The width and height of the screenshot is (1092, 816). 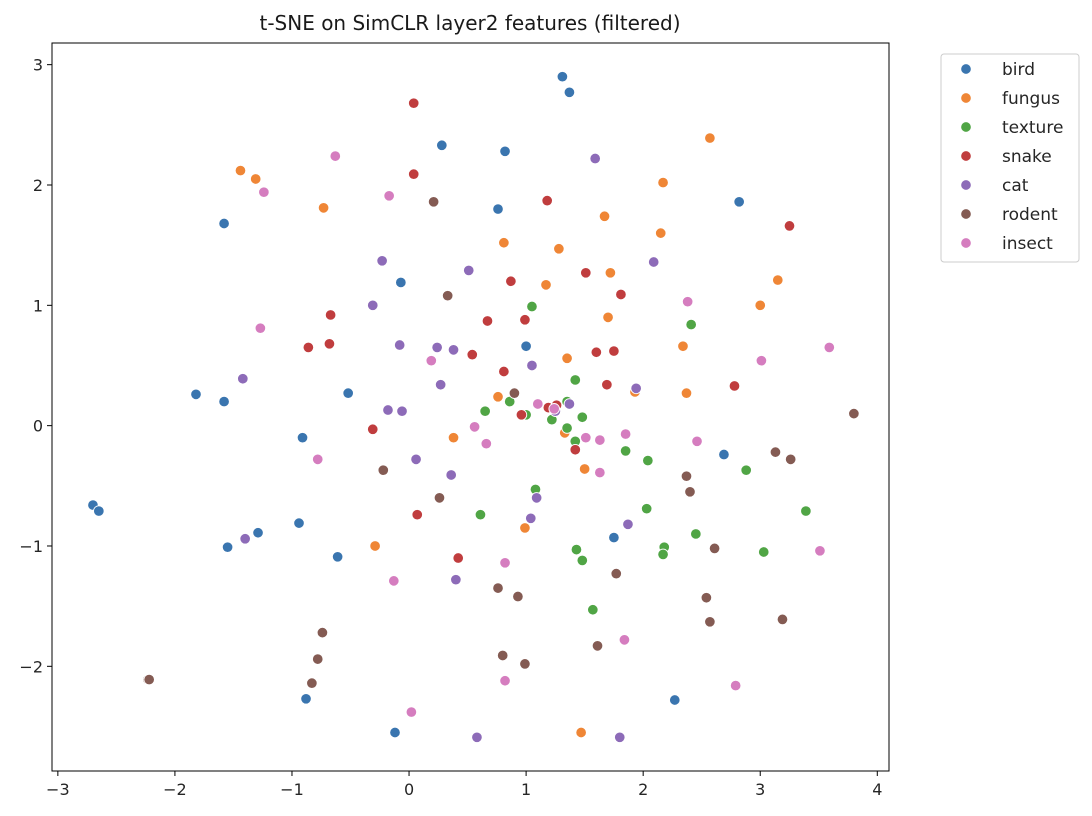 I want to click on legend-label-insect: insect, so click(x=1027, y=244).